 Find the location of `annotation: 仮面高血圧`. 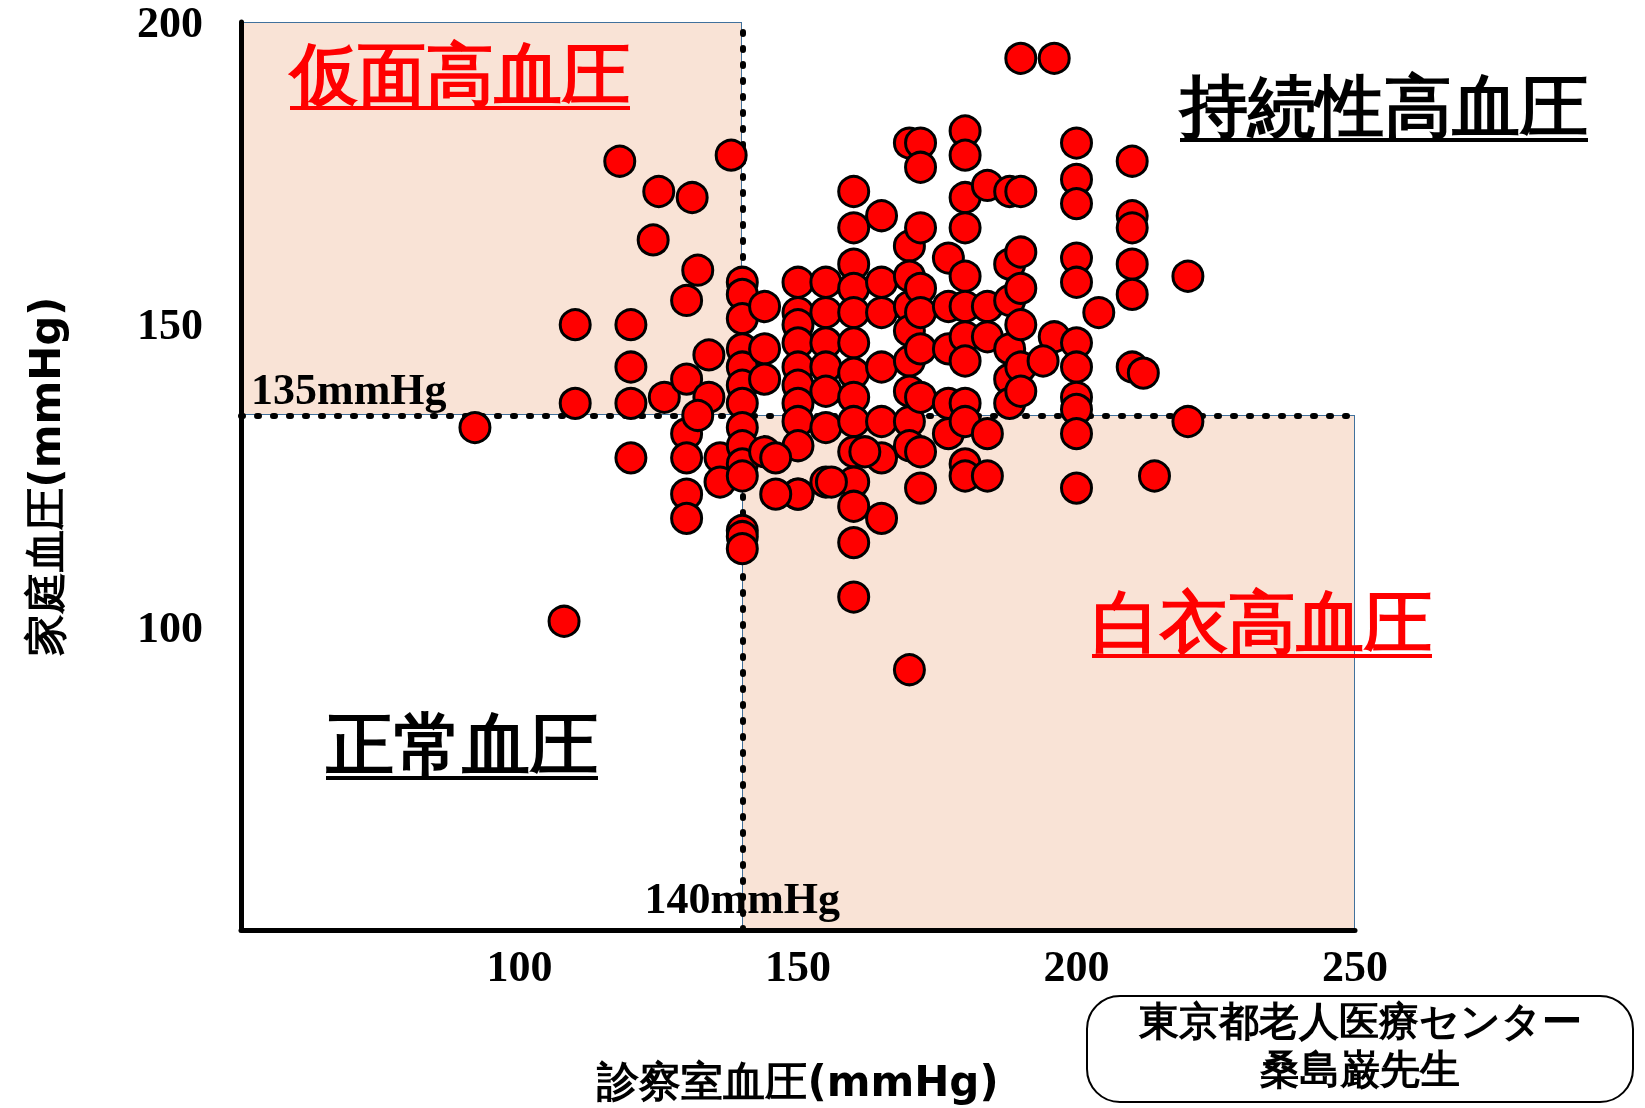

annotation: 仮面高血圧 is located at coordinates (460, 75).